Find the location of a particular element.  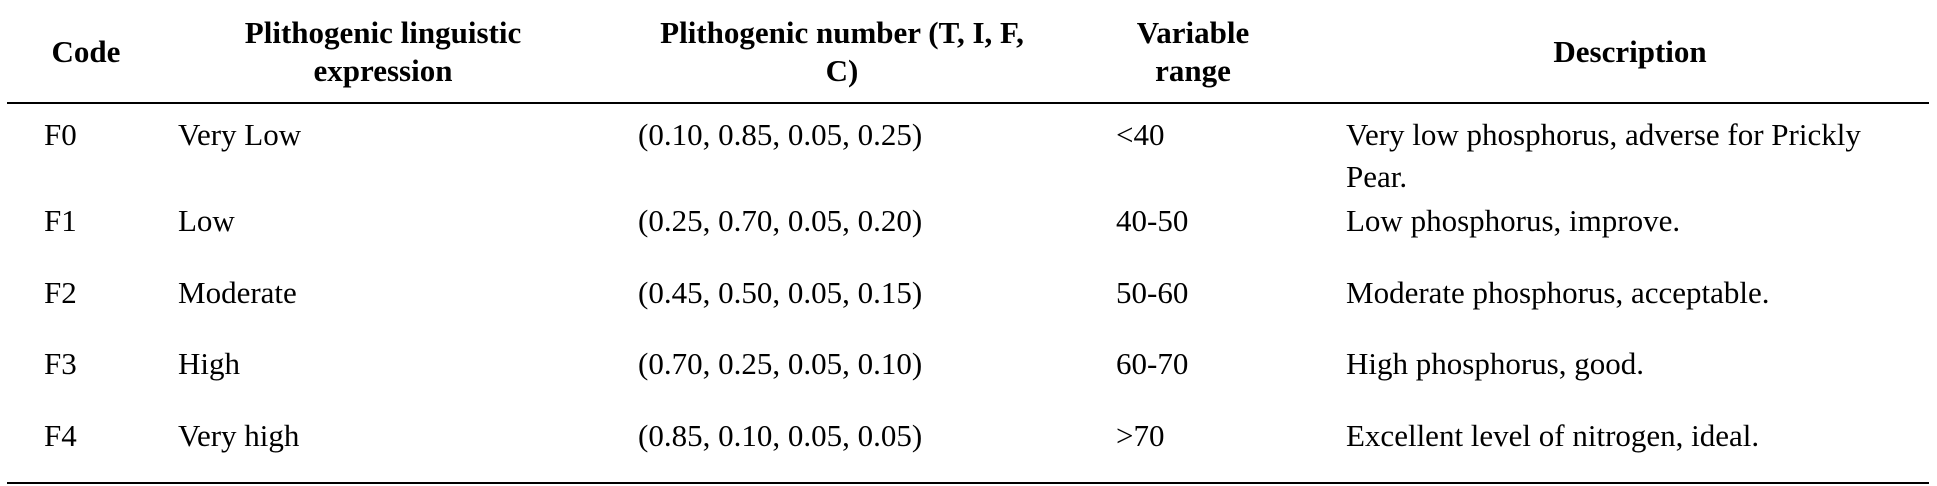

cell-range: 60-70 is located at coordinates (1152, 363).